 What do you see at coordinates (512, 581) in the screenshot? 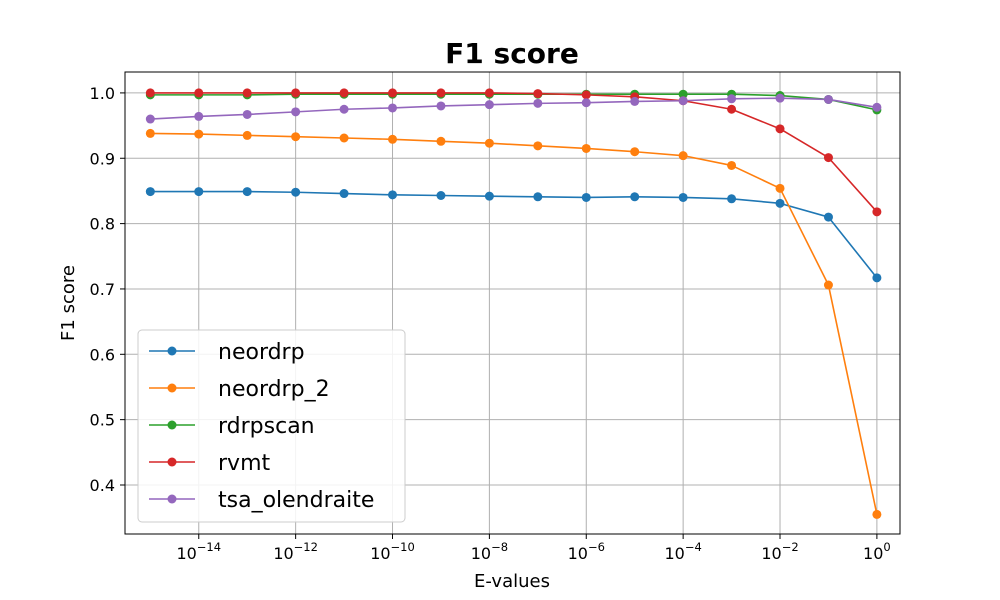
I see `x-axis-label: E-values` at bounding box center [512, 581].